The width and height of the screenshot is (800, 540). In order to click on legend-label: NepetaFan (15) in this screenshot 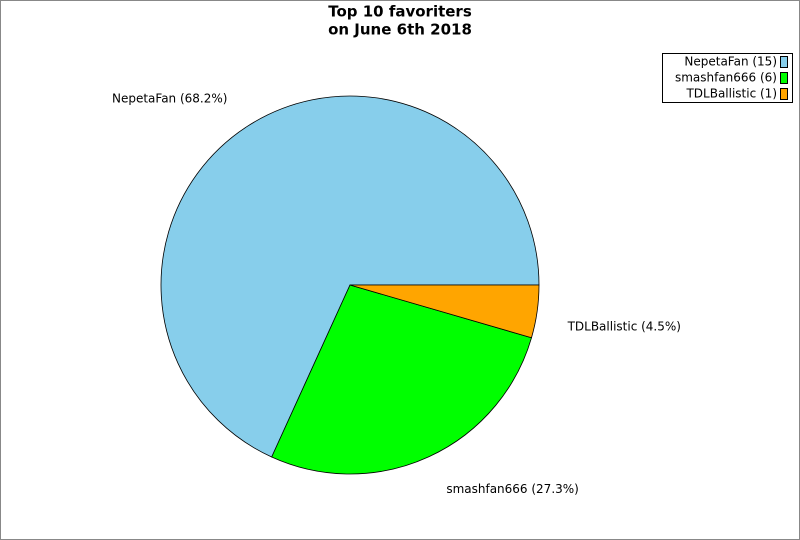, I will do `click(730, 62)`.